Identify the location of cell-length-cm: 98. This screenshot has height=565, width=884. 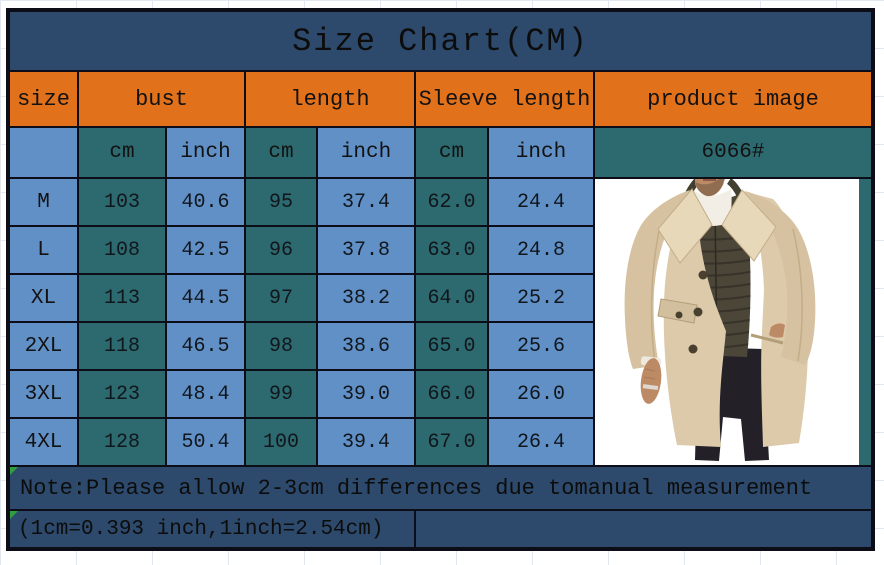
(281, 346).